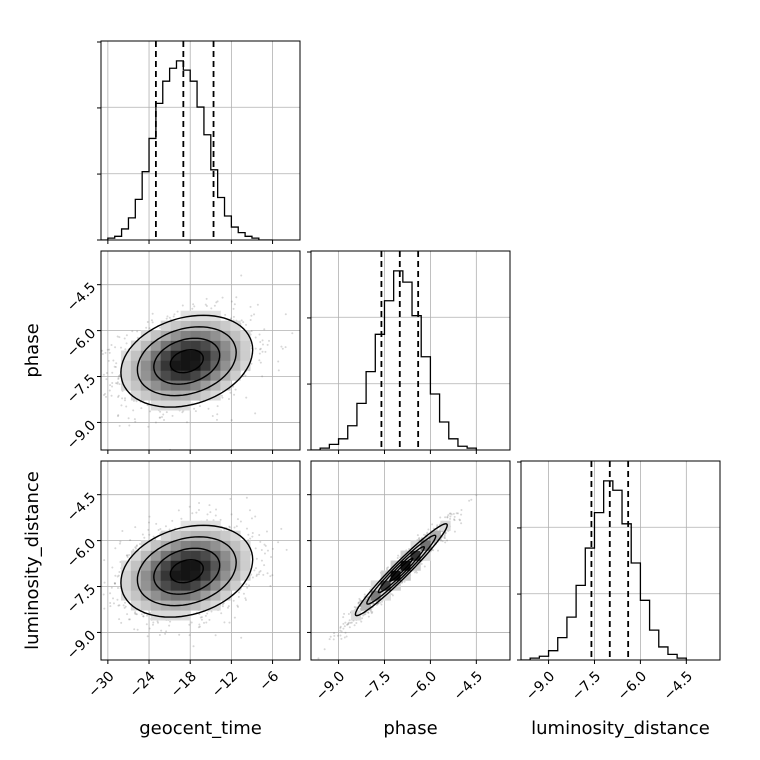 This screenshot has height=760, width=760. I want to click on density-panel-geocent_time-vs-luminosity_distance, so click(194, 560).